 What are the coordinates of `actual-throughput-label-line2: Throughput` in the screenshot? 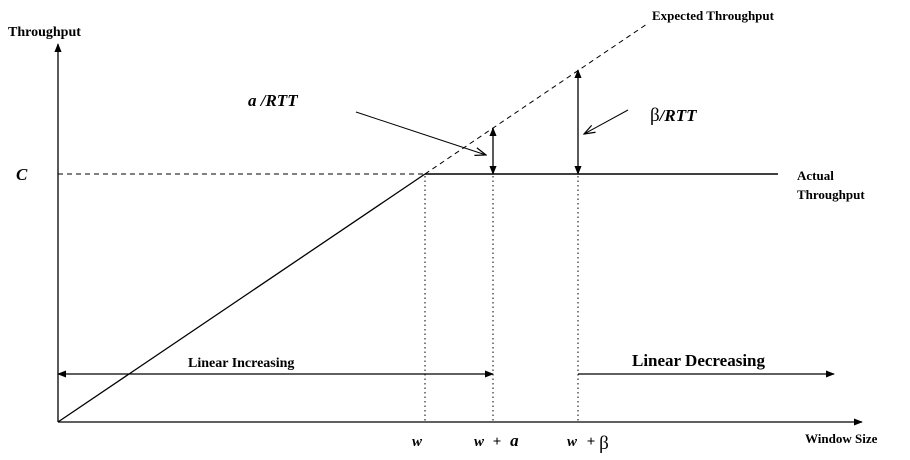 It's located at (831, 194).